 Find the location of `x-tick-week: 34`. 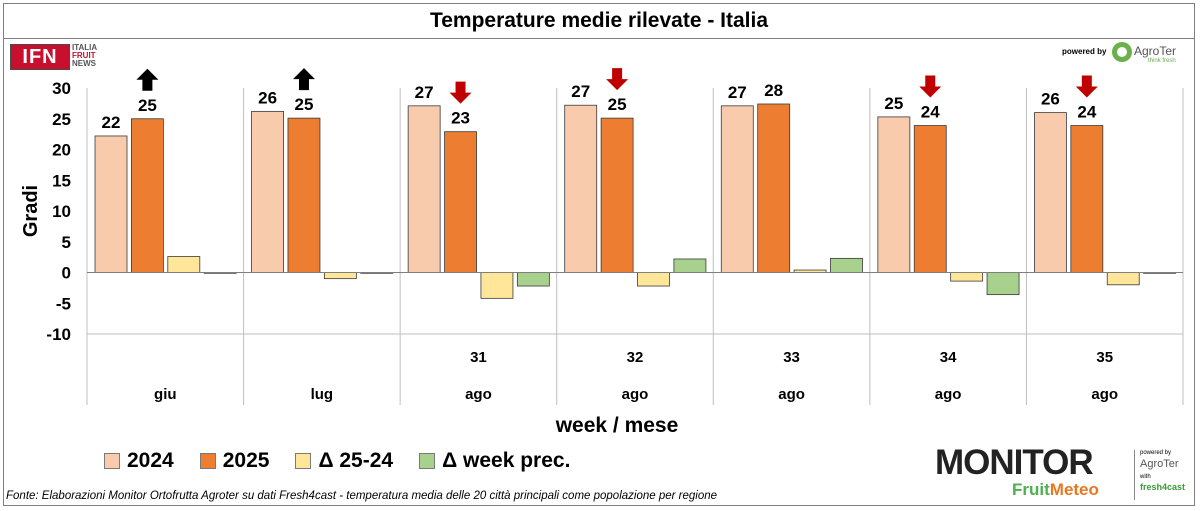

x-tick-week: 34 is located at coordinates (948, 357).